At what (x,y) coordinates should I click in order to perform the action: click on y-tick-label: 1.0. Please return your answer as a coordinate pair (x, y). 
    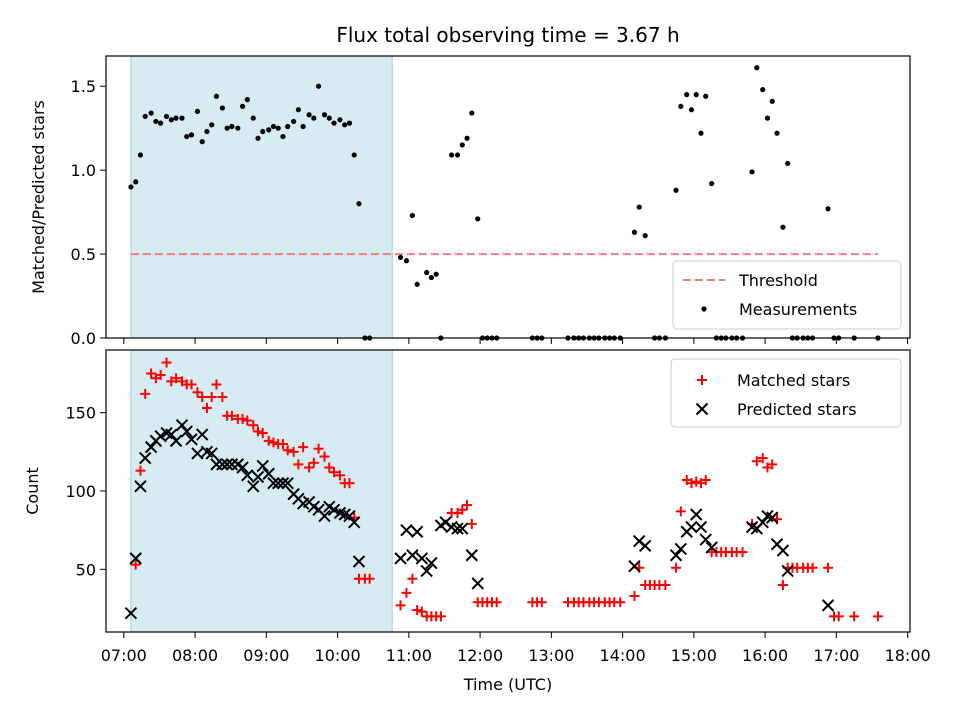
    Looking at the image, I should click on (83, 170).